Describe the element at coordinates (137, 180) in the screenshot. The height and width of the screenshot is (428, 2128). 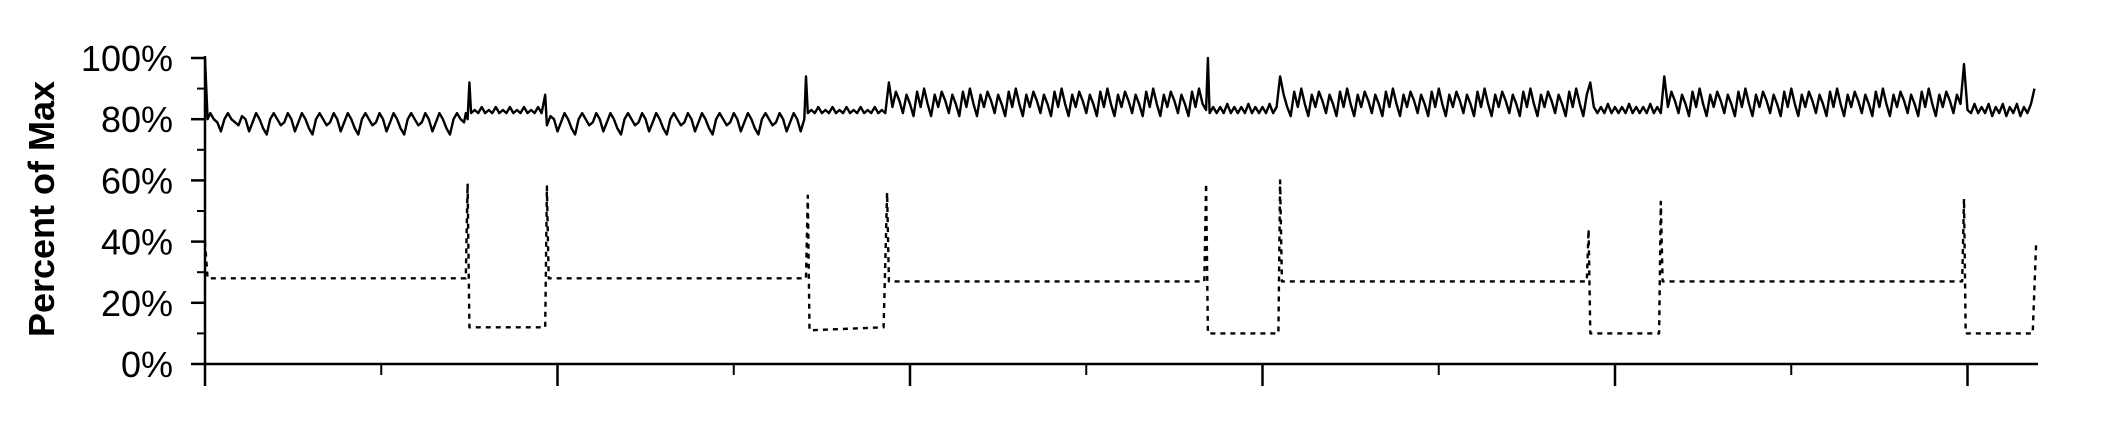
I see `y-tick-label: 60%` at that location.